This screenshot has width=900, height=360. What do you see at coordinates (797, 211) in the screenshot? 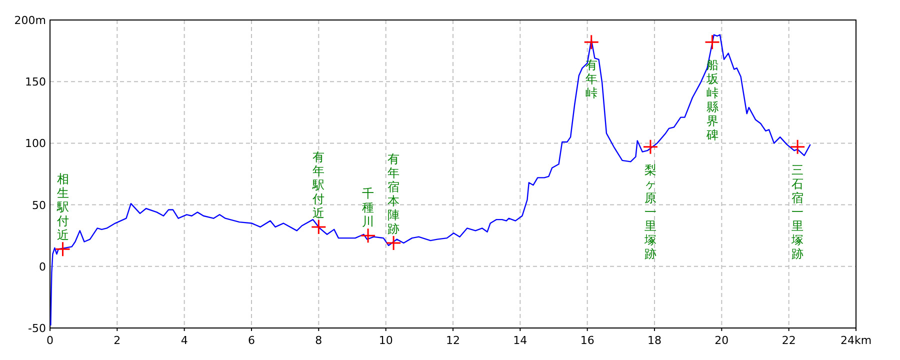
I see `annotation: 三石宿一里塚跡` at bounding box center [797, 211].